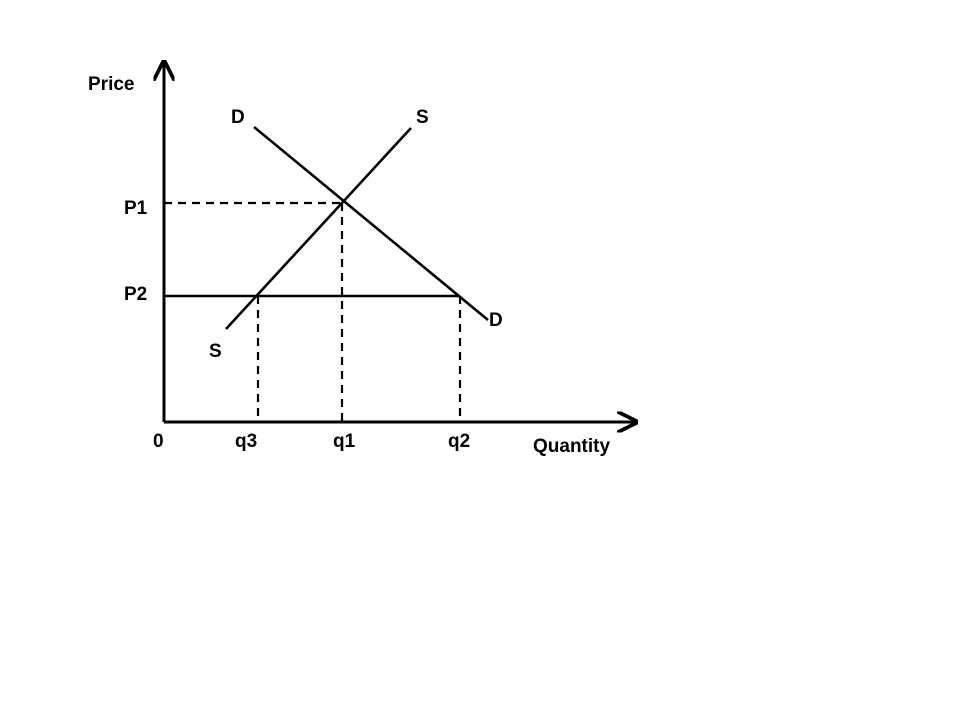  What do you see at coordinates (318, 228) in the screenshot?
I see `supply-curve` at bounding box center [318, 228].